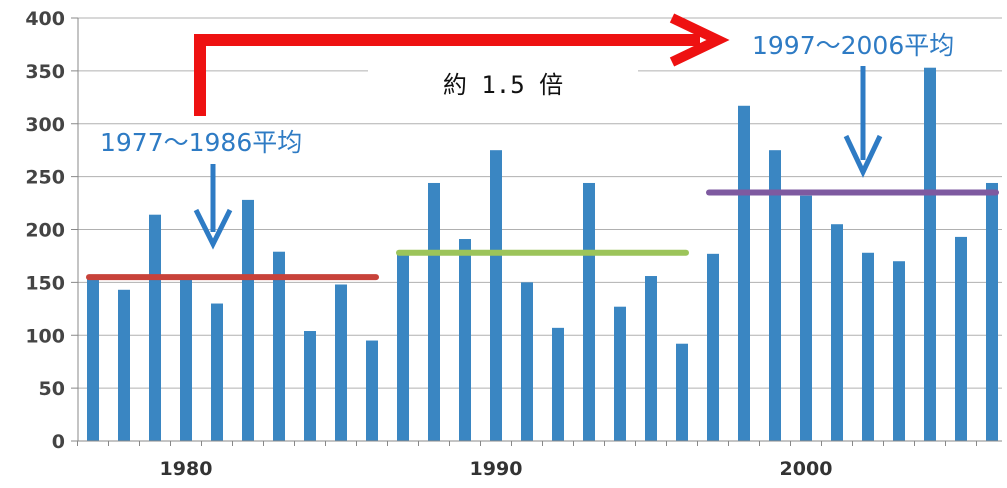  What do you see at coordinates (45, 72) in the screenshot?
I see `y-tick-label: 350` at bounding box center [45, 72].